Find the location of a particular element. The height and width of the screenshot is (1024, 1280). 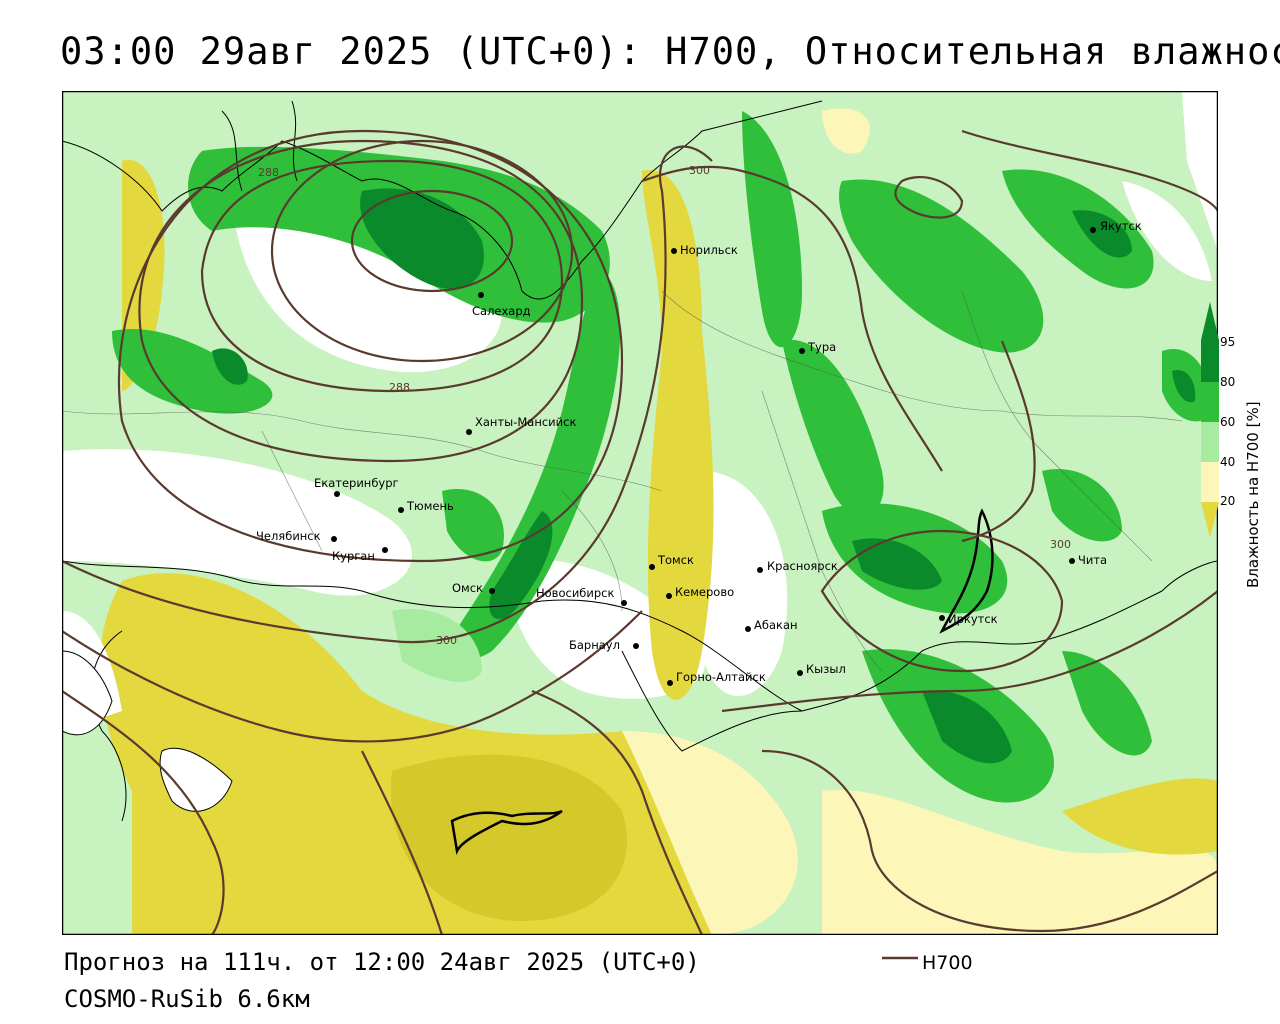

city-irkutsk: Иркутск is located at coordinates (968, 619).